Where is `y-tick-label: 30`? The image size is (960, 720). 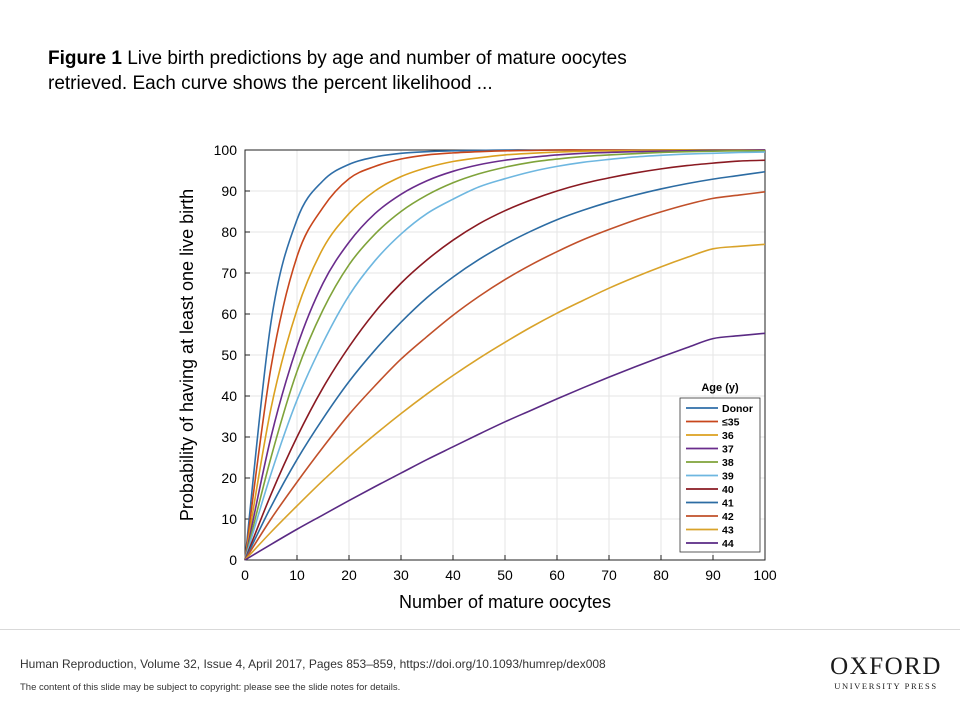
y-tick-label: 30 is located at coordinates (229, 437).